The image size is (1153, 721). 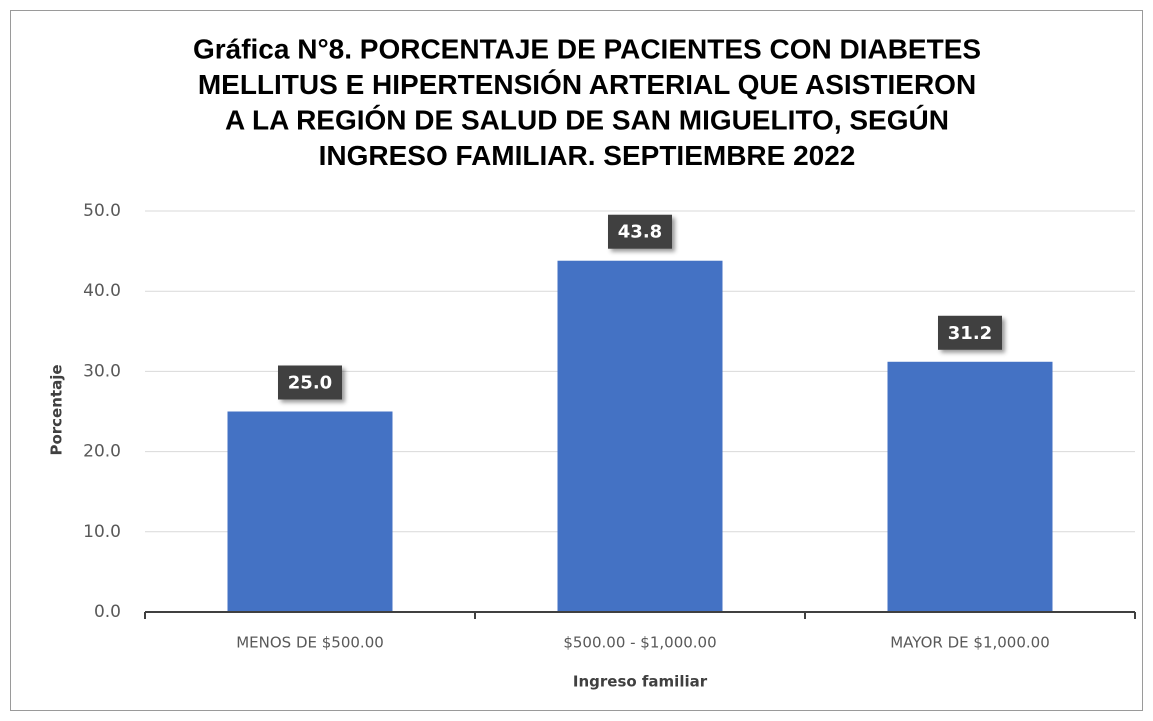 I want to click on chart-title: INGRESO FAMILIAR. SEPTIEMBRE 2022, so click(x=587, y=155).